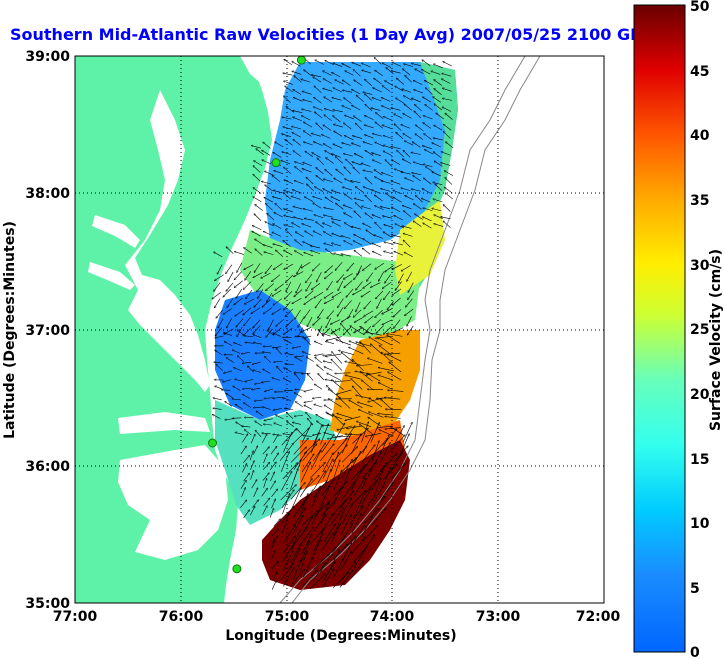 The image size is (724, 659). What do you see at coordinates (164, 423) in the screenshot?
I see `albemarle-sound` at bounding box center [164, 423].